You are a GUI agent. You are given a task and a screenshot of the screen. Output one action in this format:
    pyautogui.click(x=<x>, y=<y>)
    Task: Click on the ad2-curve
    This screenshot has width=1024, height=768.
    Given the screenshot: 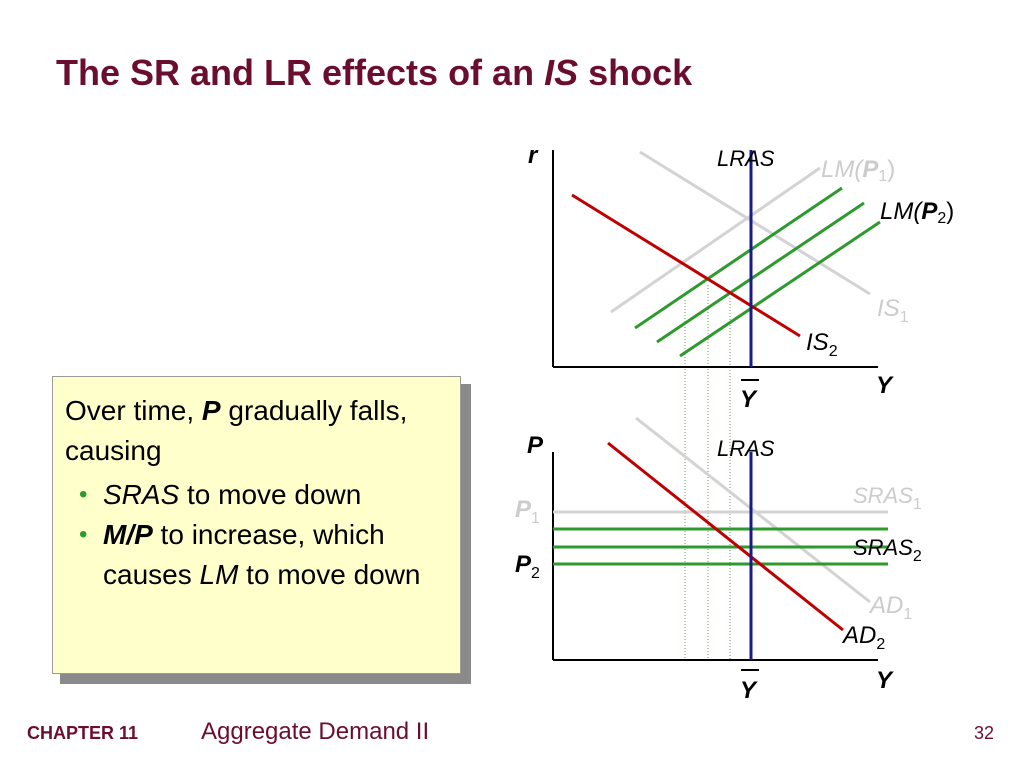 What is the action you would take?
    pyautogui.click(x=725, y=536)
    